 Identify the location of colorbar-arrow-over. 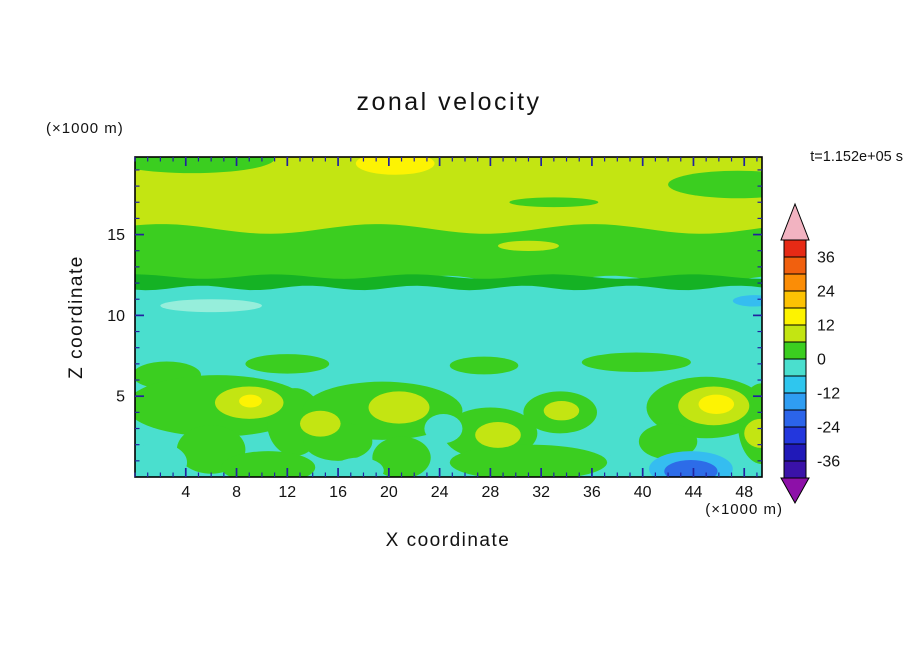
(795, 221).